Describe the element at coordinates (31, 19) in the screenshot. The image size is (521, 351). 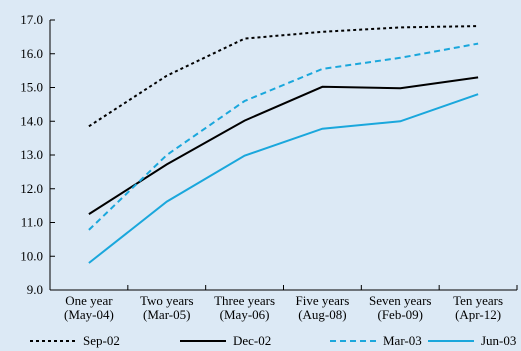
I see `y-tick-label: 17.0` at that location.